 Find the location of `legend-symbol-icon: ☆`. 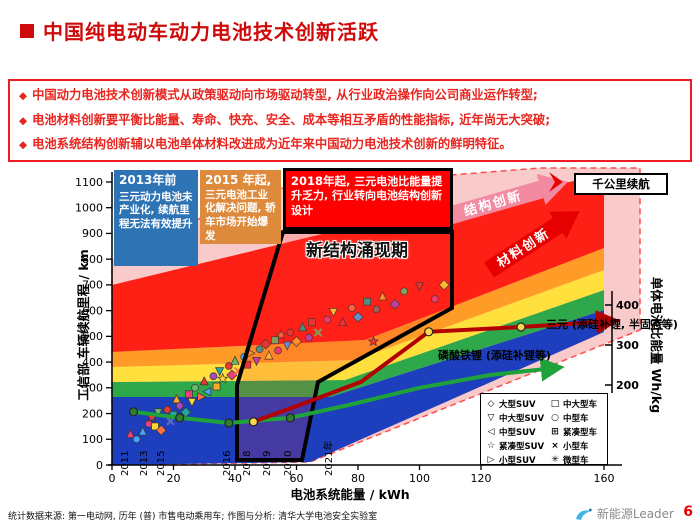

legend-symbol-icon: ☆ is located at coordinates (491, 446).